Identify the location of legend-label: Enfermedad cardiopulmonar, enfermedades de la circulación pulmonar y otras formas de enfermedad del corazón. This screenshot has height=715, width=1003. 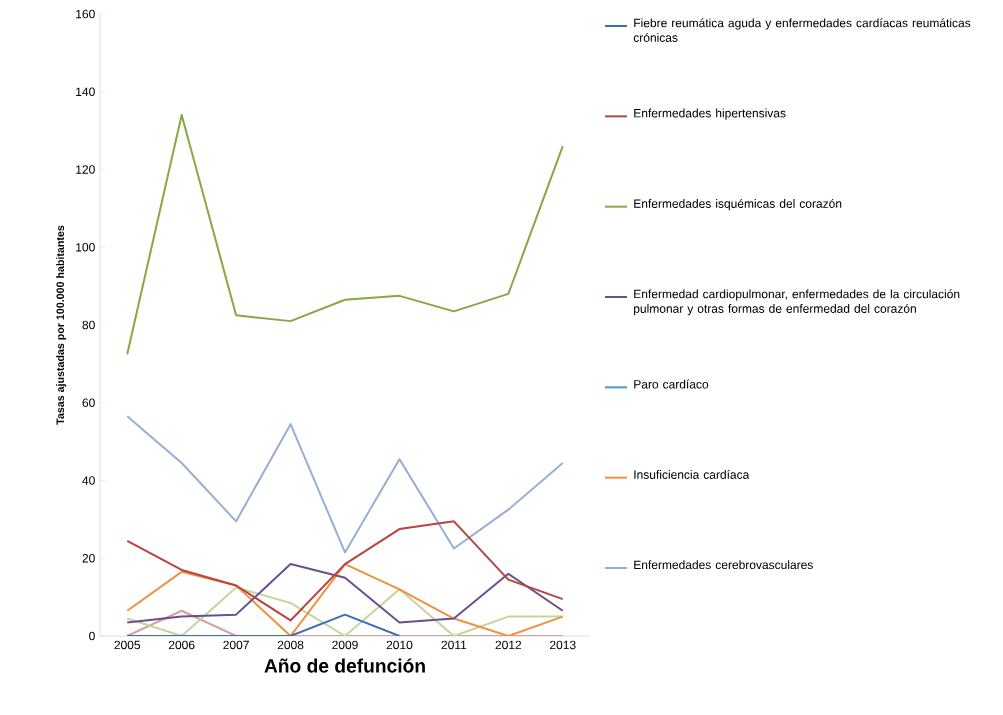
(797, 302).